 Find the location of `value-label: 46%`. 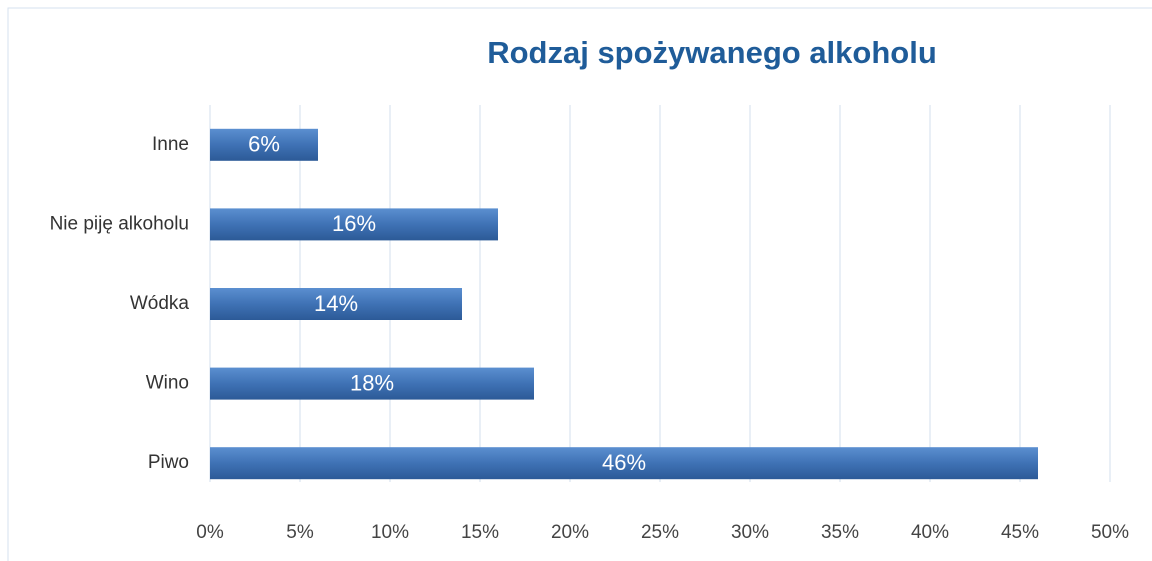

value-label: 46% is located at coordinates (624, 462).